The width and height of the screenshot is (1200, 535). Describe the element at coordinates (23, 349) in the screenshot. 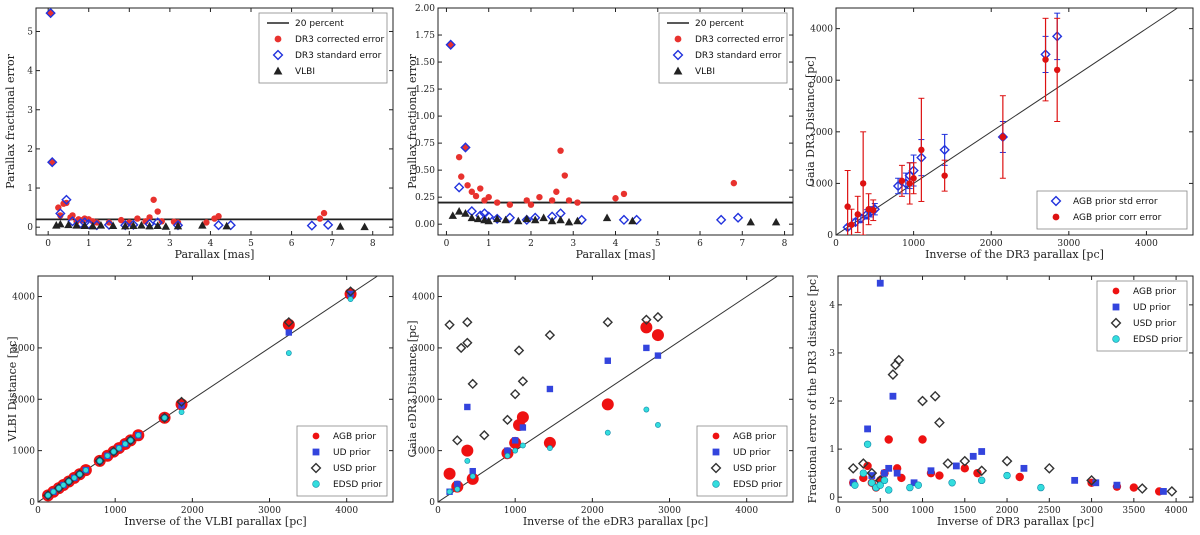

I see `y-tick-label: 3000` at that location.